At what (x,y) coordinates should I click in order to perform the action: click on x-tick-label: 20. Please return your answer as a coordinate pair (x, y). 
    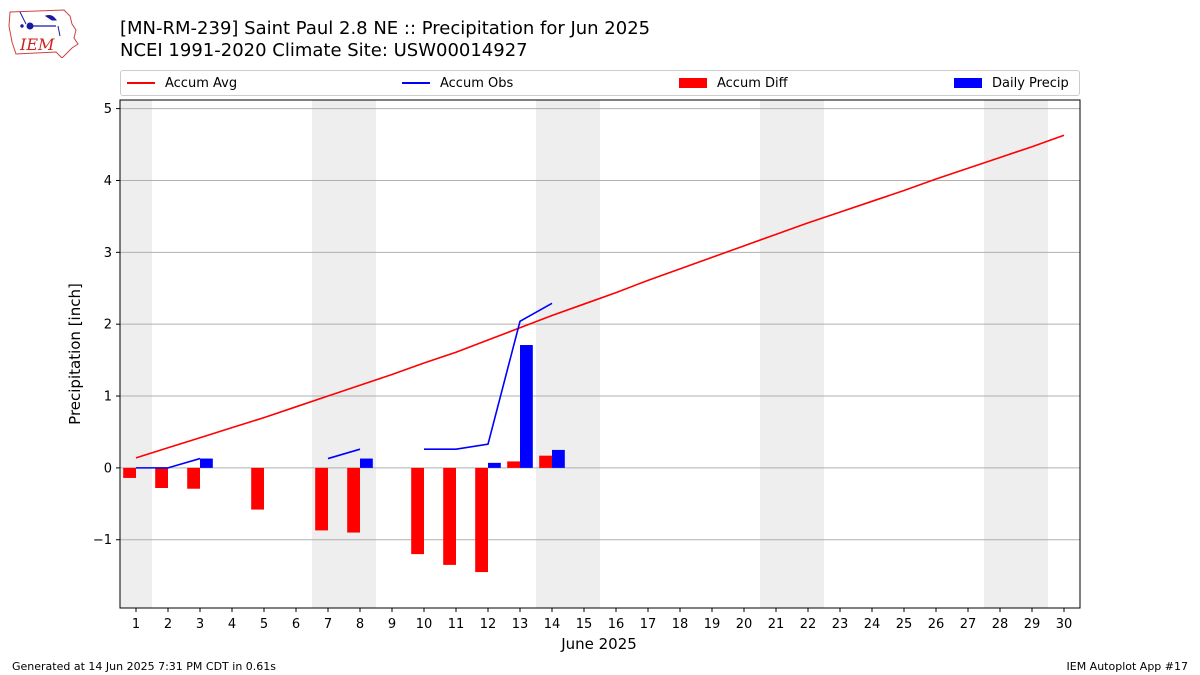
    Looking at the image, I should click on (744, 624).